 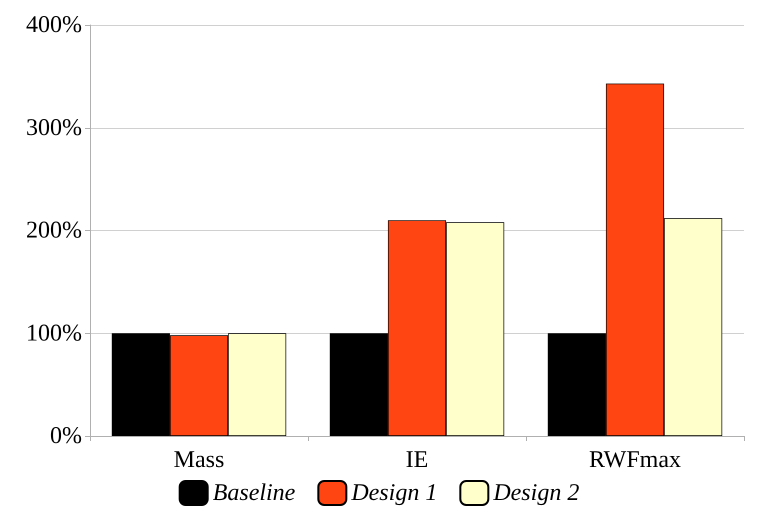 I want to click on y-tick-label: 300%, so click(x=54, y=127).